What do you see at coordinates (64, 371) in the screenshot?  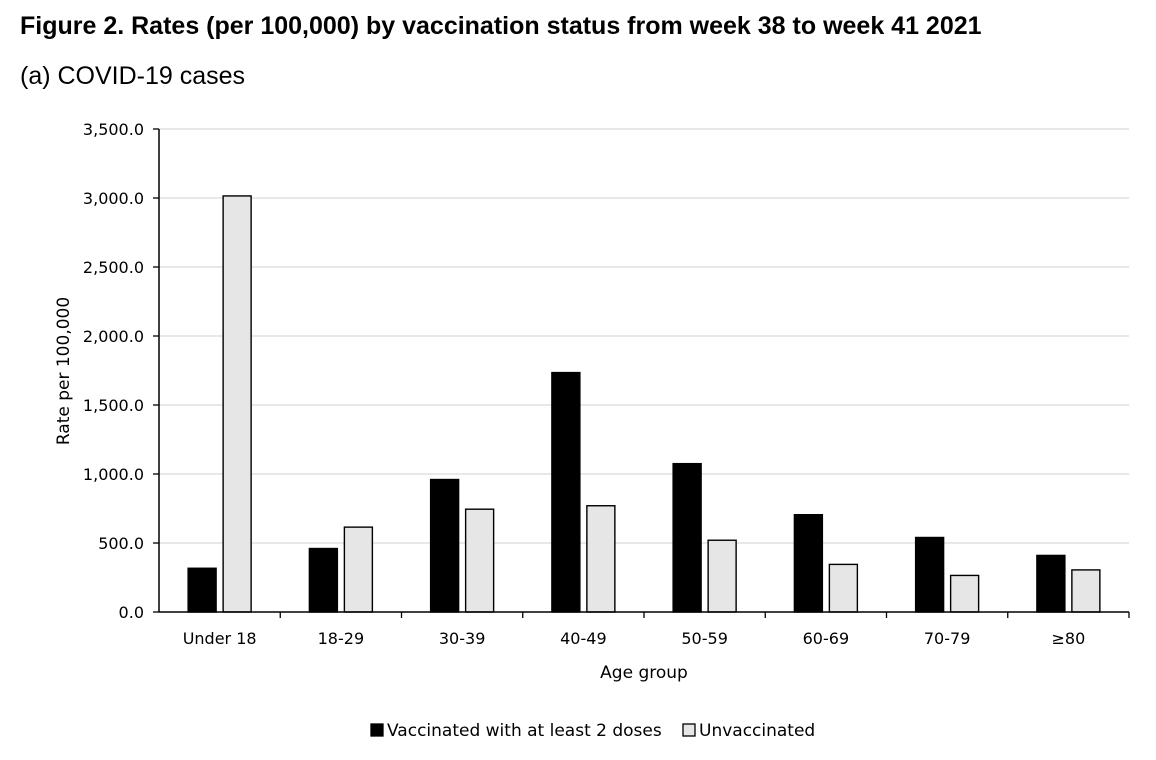 I see `y-axis-title: Rate per 100,000` at bounding box center [64, 371].